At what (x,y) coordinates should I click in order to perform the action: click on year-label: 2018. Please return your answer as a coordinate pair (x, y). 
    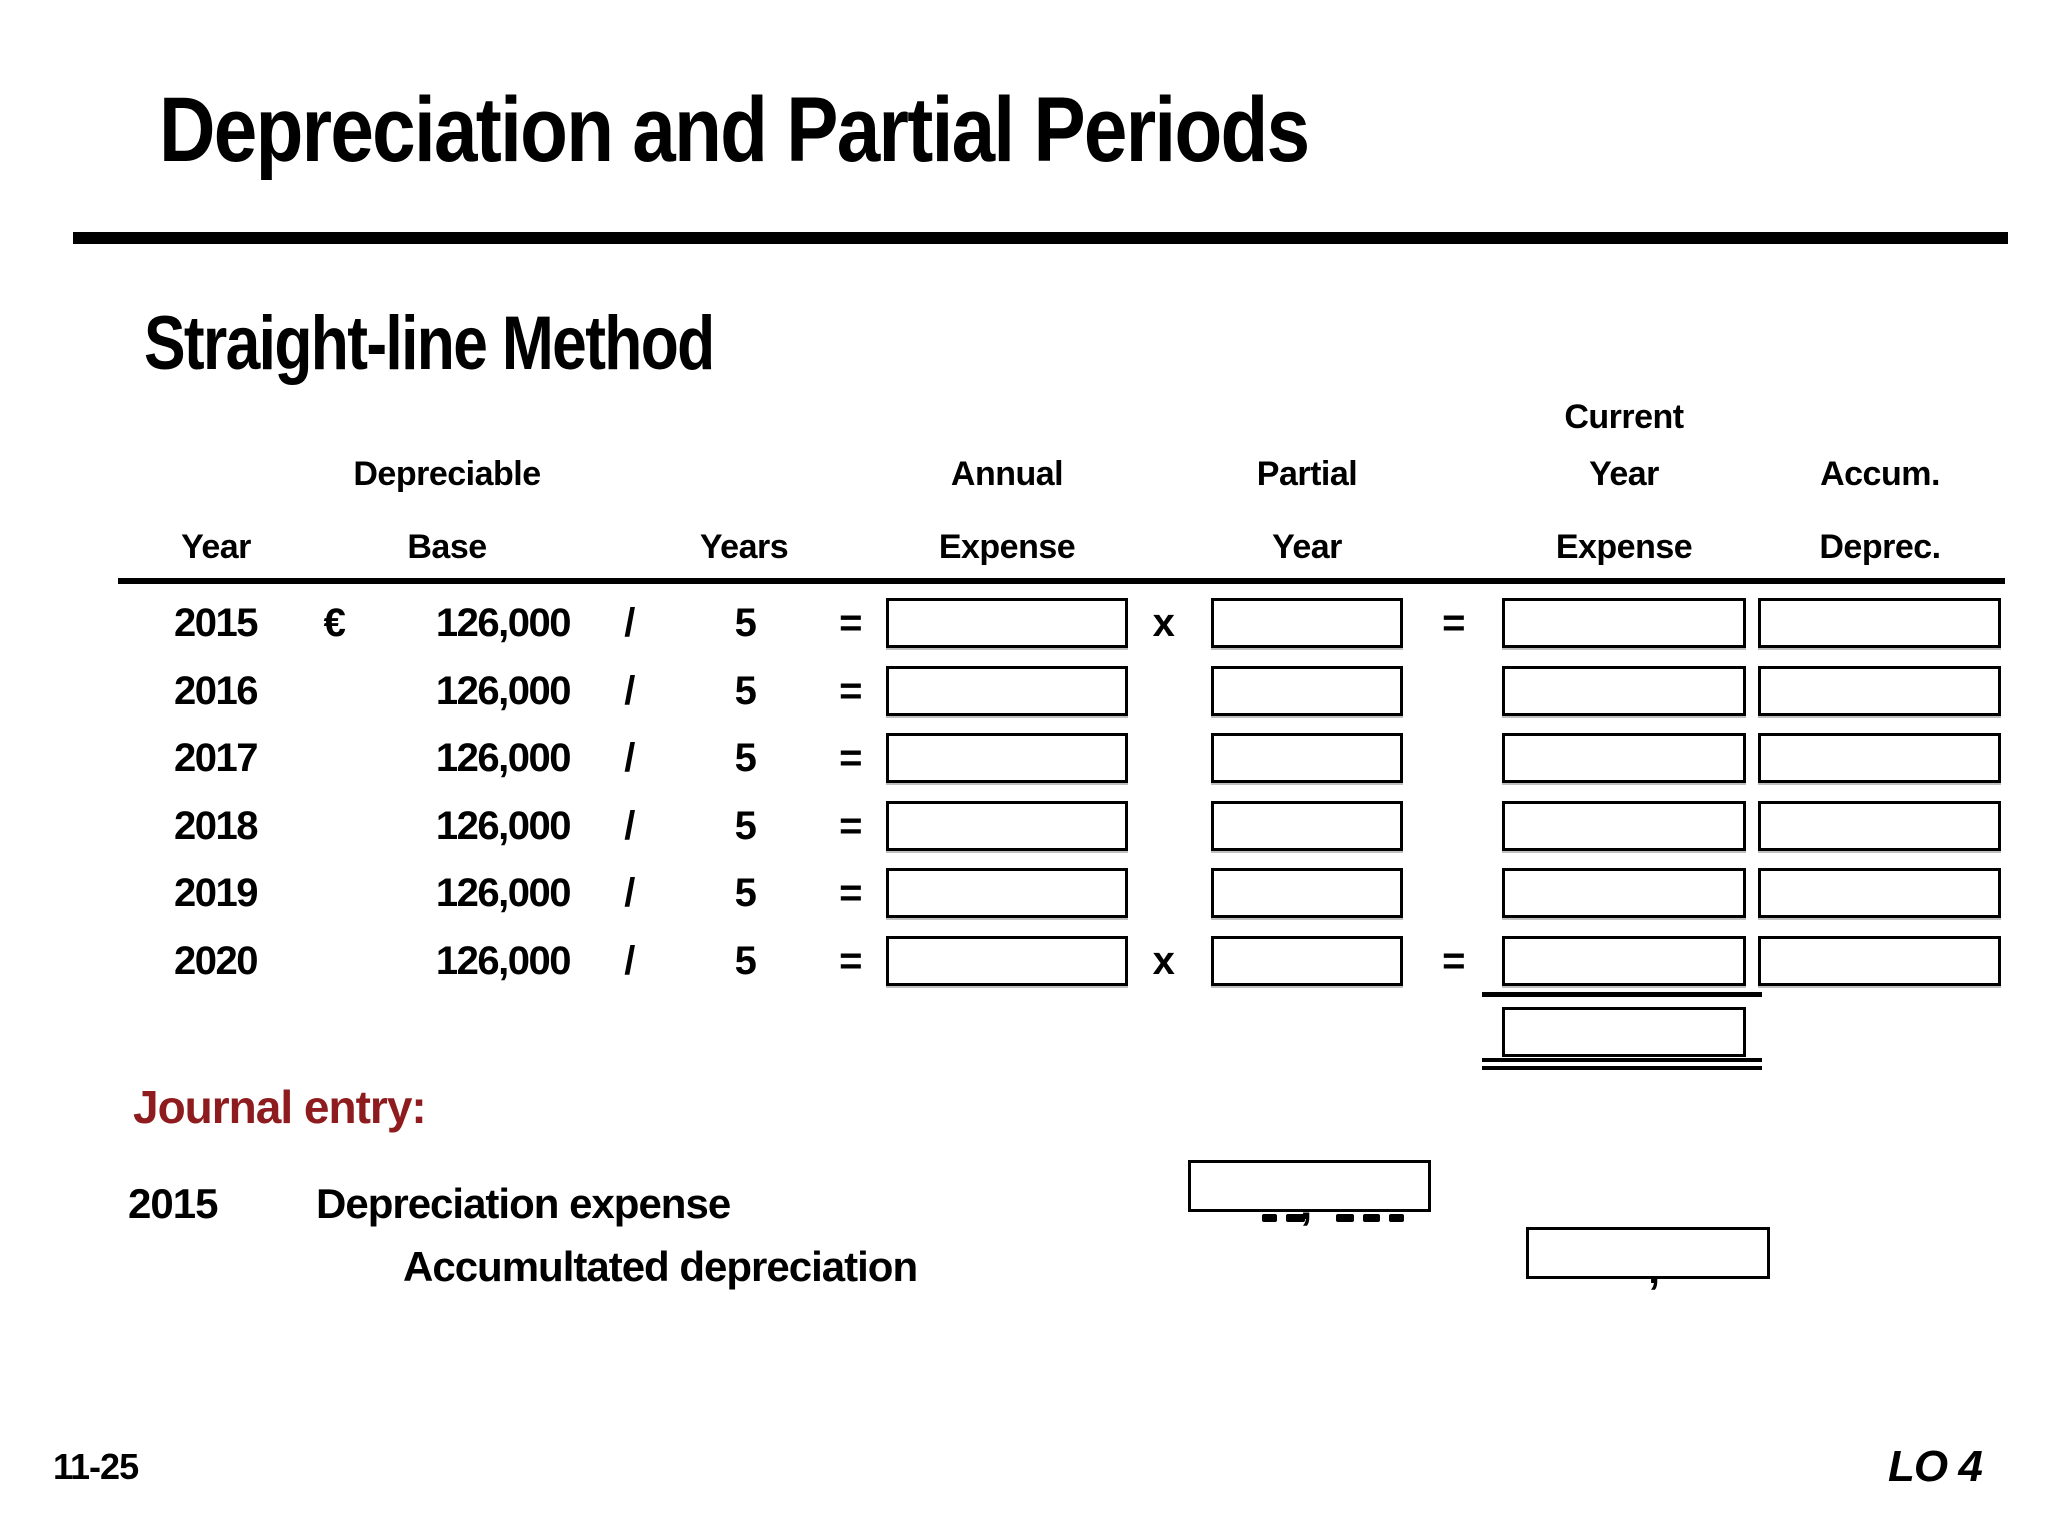
    Looking at the image, I should click on (216, 826).